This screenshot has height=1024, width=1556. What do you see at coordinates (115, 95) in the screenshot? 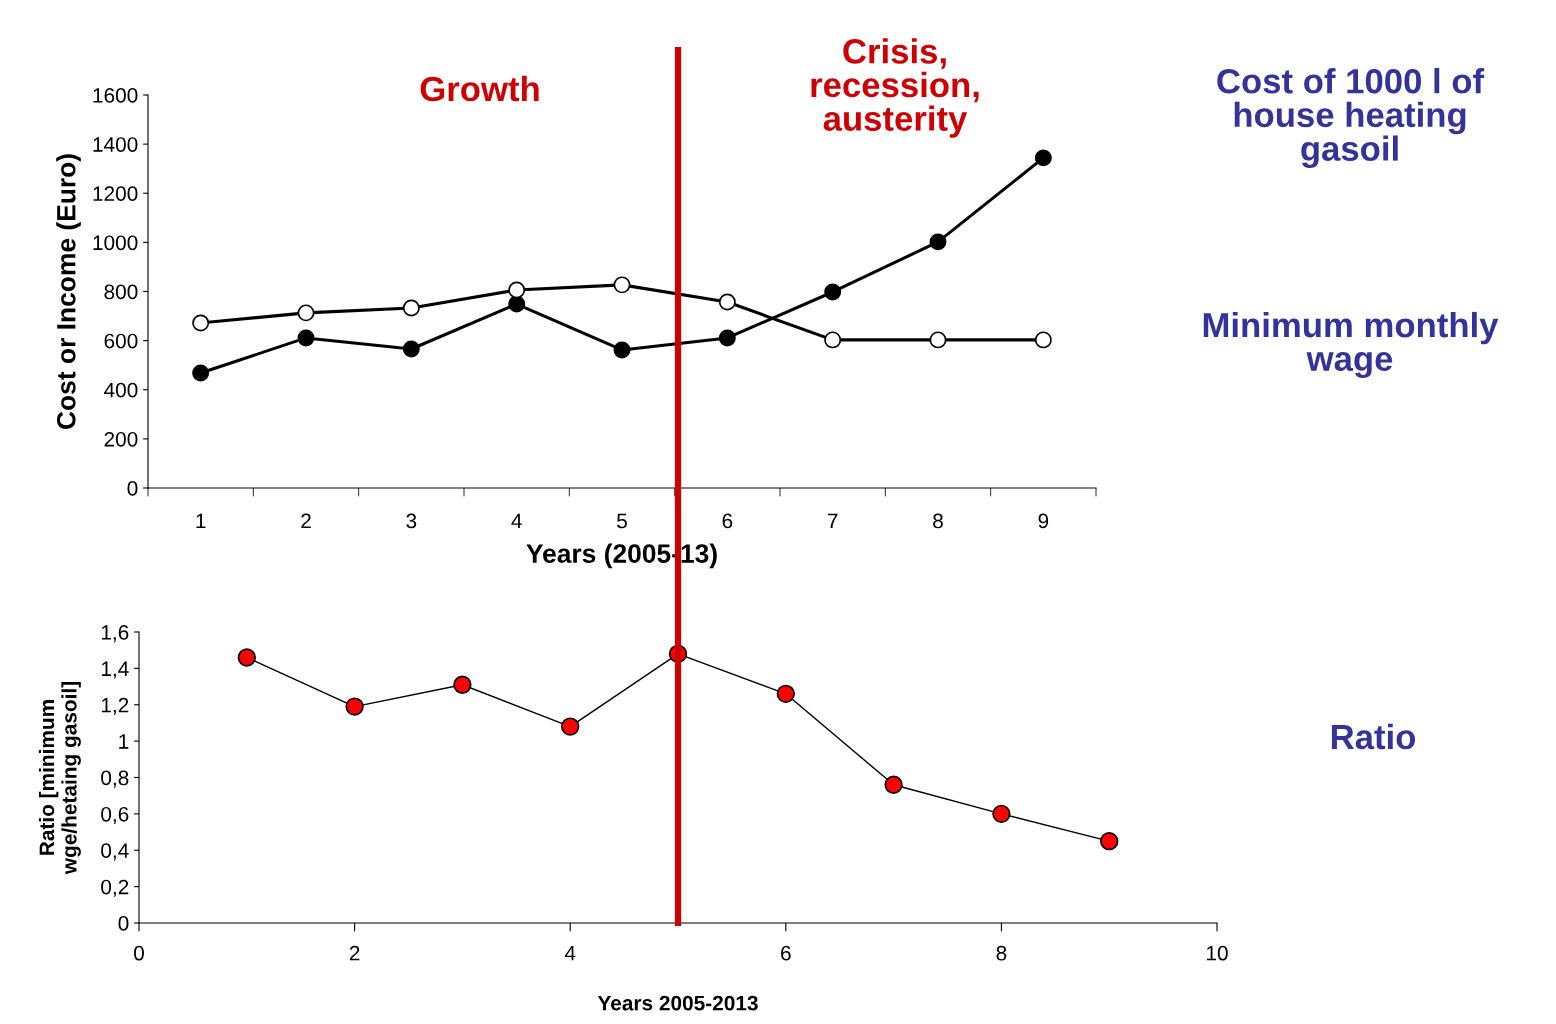
I see `y-tick-label: 1600` at bounding box center [115, 95].